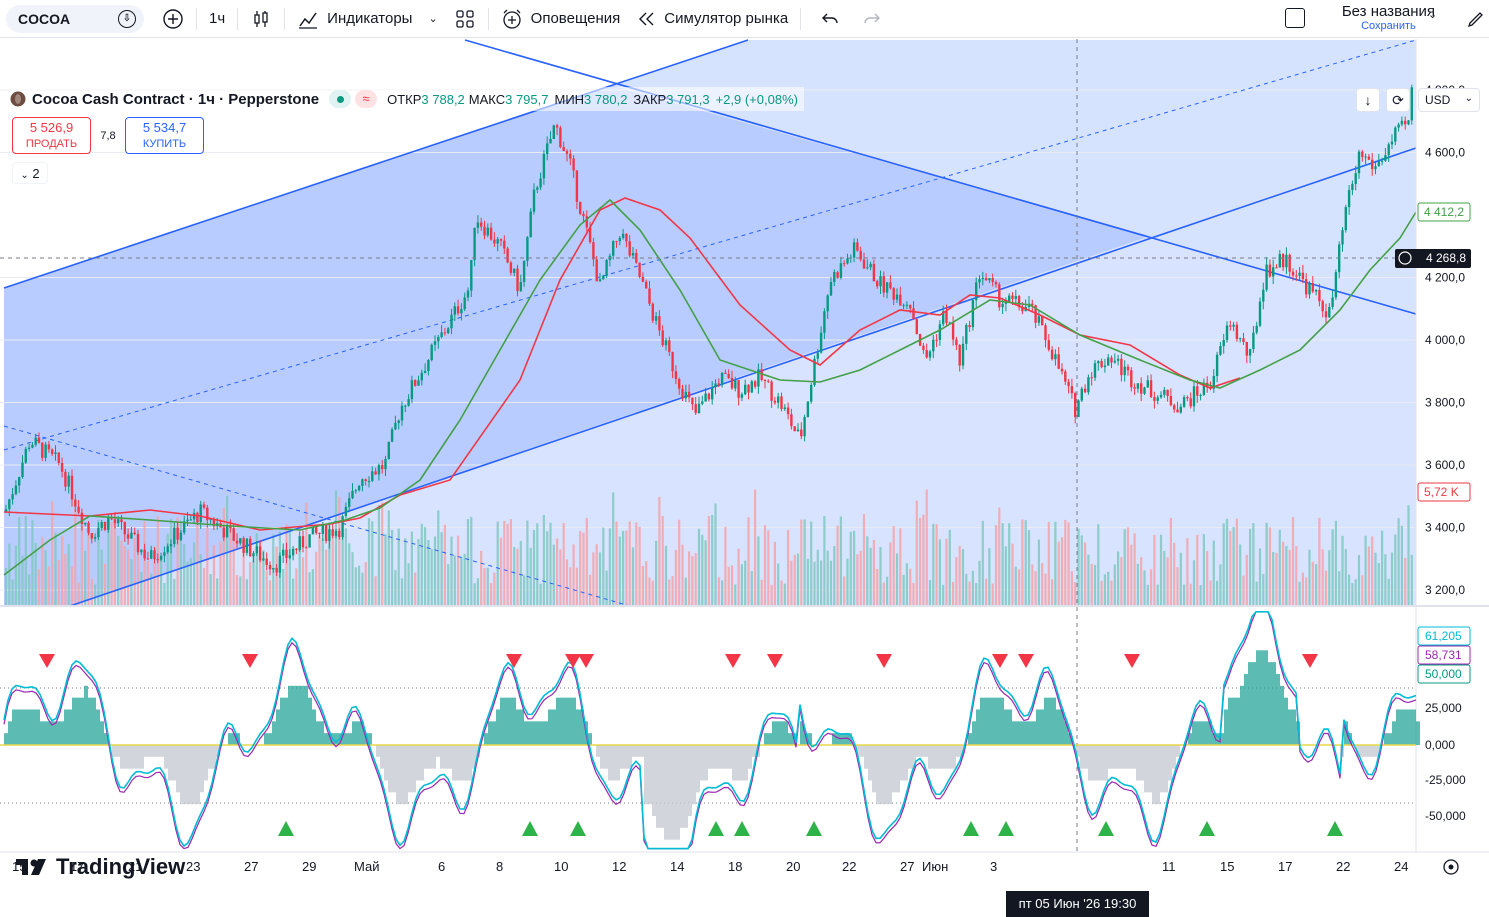 The height and width of the screenshot is (917, 1489). What do you see at coordinates (196, 18) in the screenshot?
I see `separator` at bounding box center [196, 18].